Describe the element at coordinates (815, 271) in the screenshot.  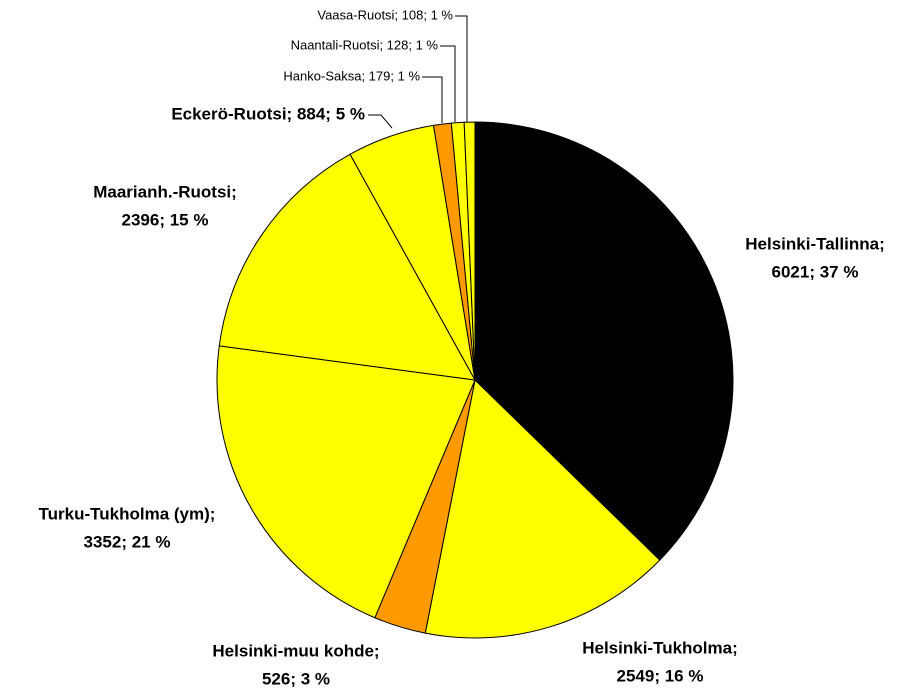
I see `data-label: 6021; 37 %` at that location.